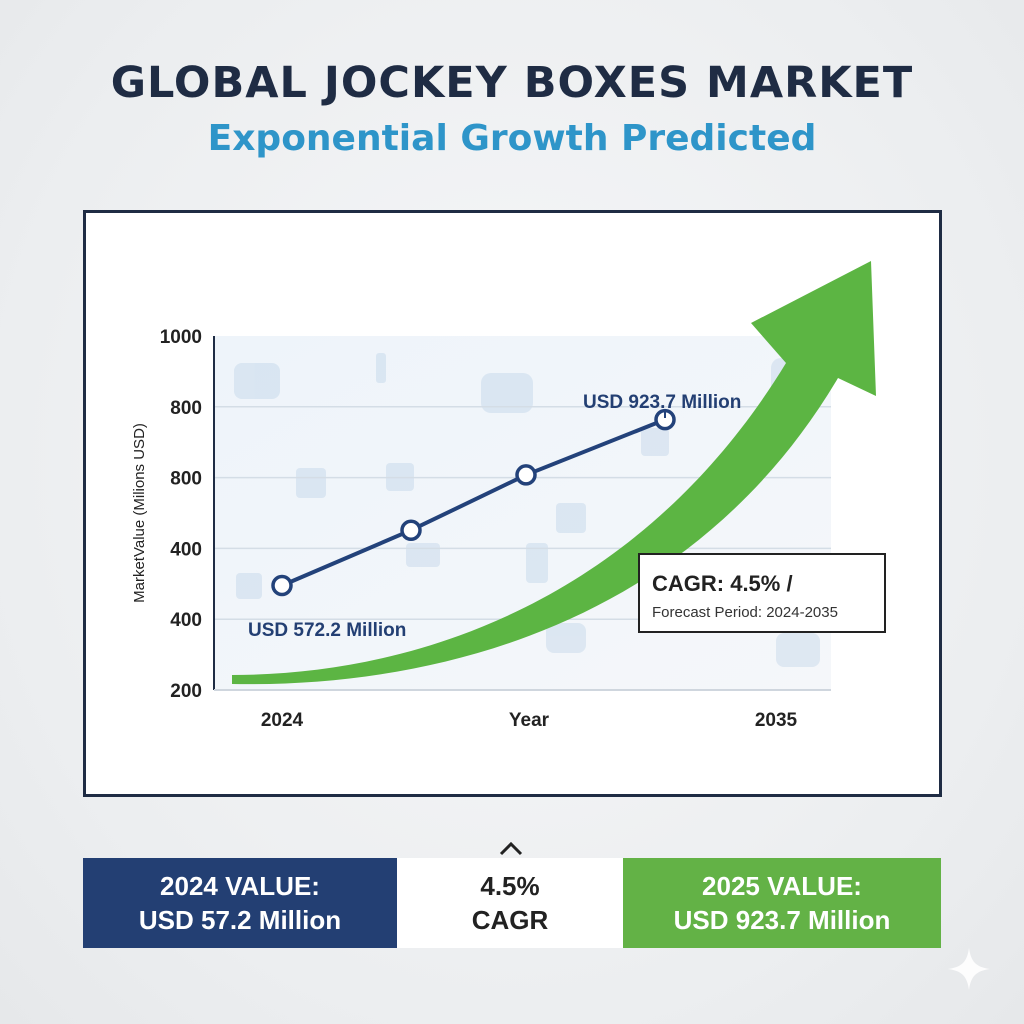 This screenshot has width=1024, height=1024. Describe the element at coordinates (282, 720) in the screenshot. I see `x-tick-label: 2024` at that location.